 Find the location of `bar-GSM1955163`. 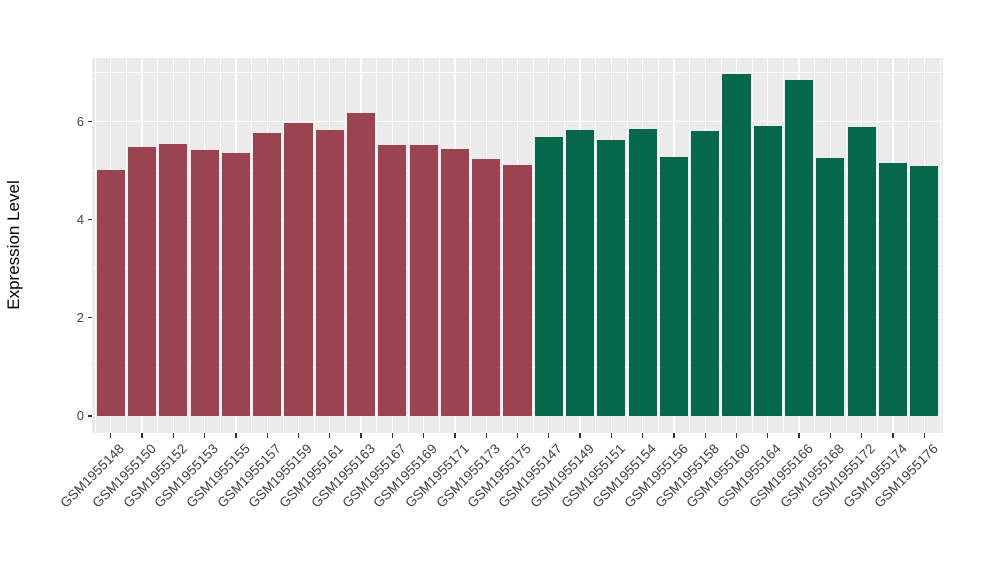

bar-GSM1955163 is located at coordinates (361, 264).